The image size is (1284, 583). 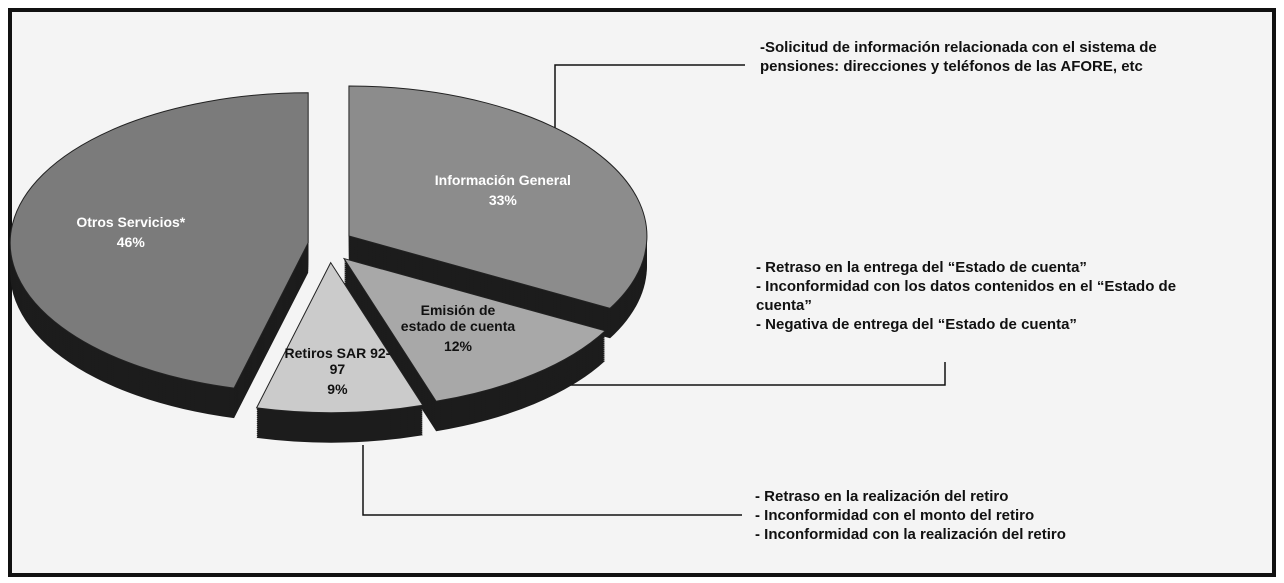 I want to click on category-label: Retiros SAR 92-97, so click(x=337, y=360).